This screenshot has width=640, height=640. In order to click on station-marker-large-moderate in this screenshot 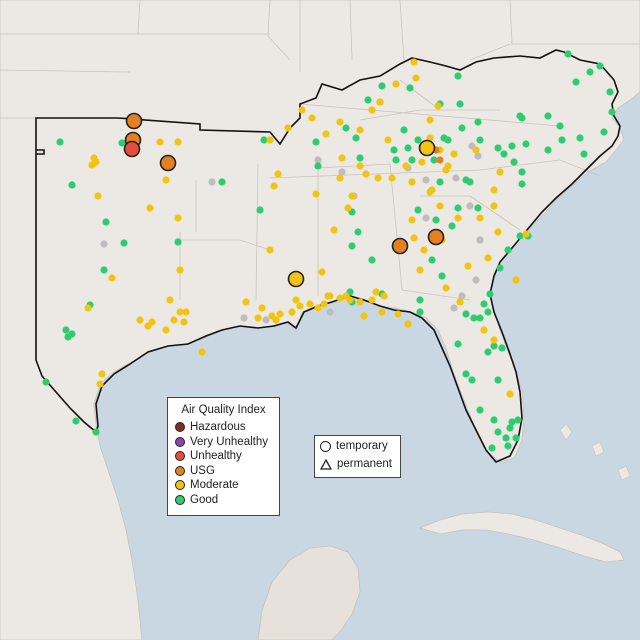, I will do `click(296, 279)`.